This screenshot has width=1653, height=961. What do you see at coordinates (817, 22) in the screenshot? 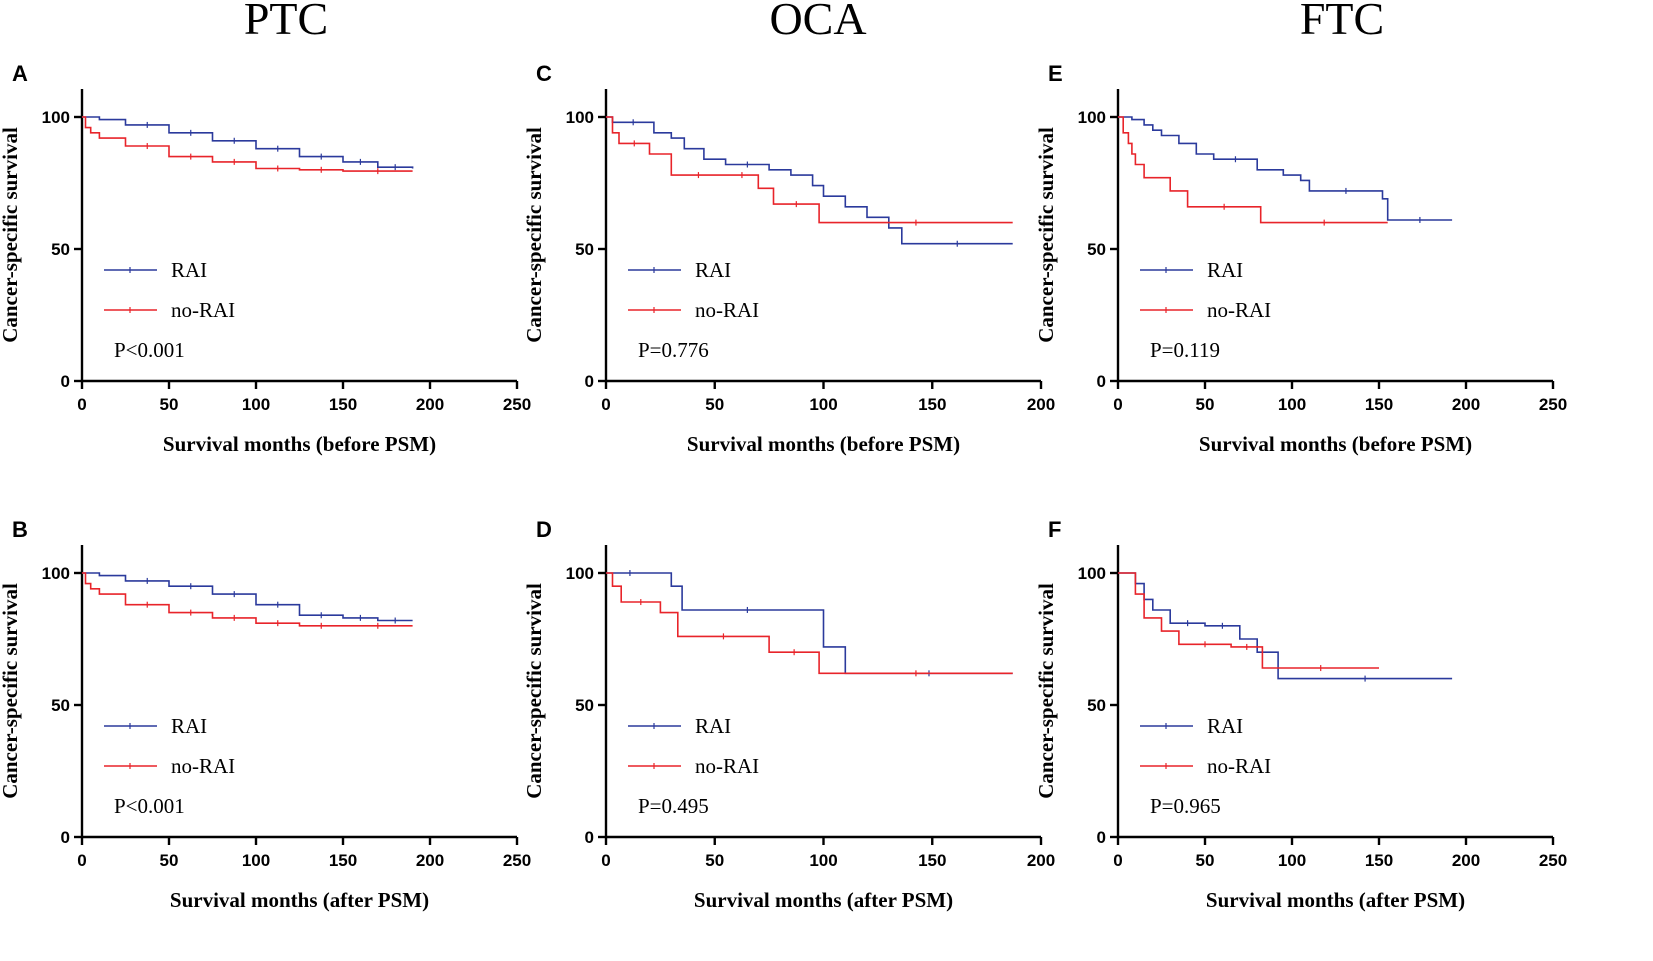
I see `column-title-oca: OCA` at bounding box center [817, 22].